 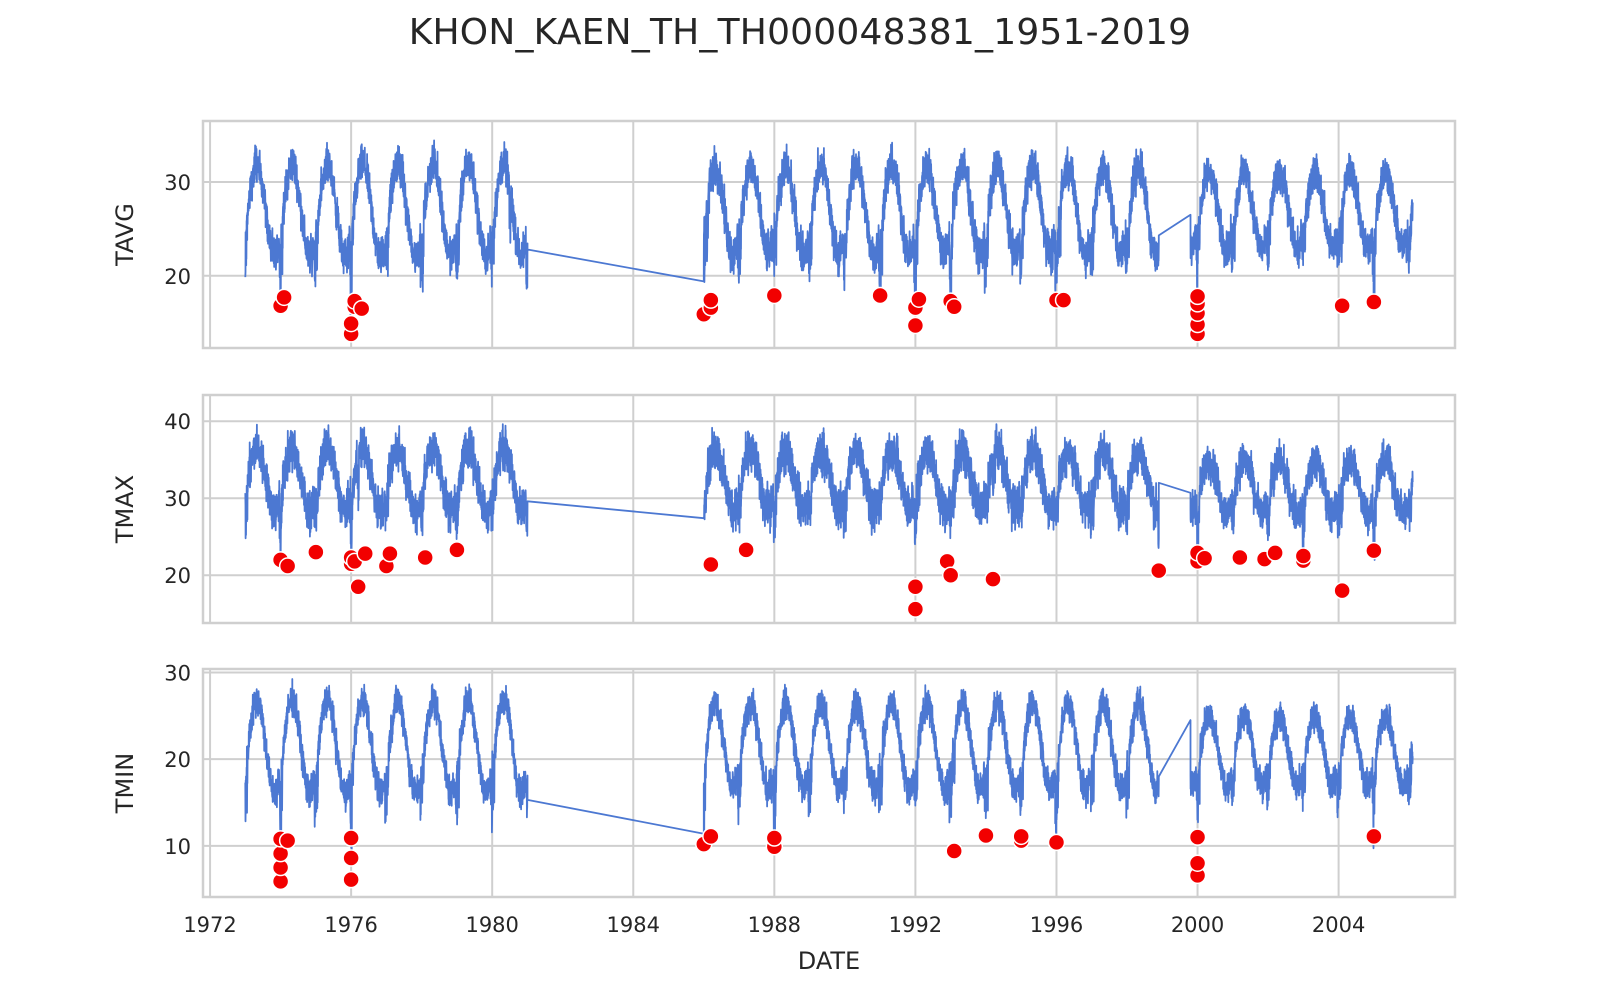 What do you see at coordinates (350, 925) in the screenshot?
I see `x-tick-label: 1976` at bounding box center [350, 925].